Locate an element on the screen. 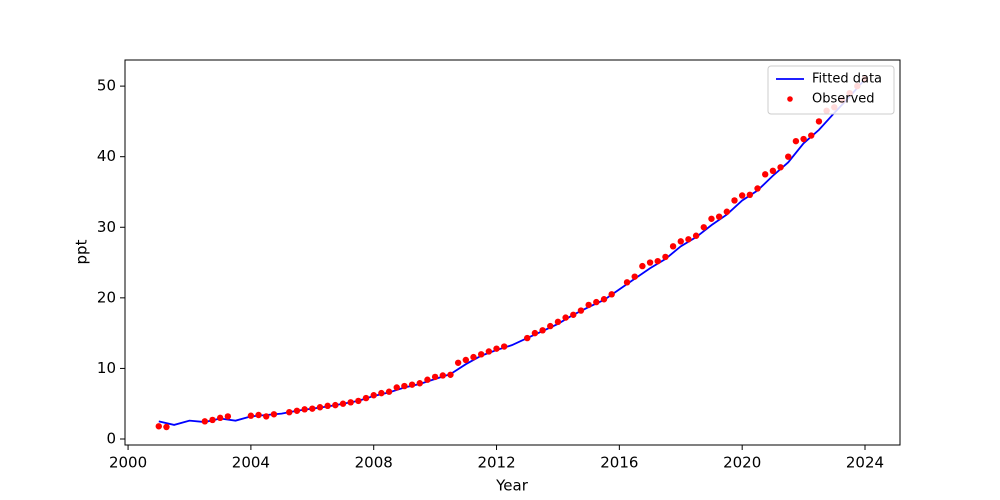  y-tick-label: 20 is located at coordinates (106, 297).